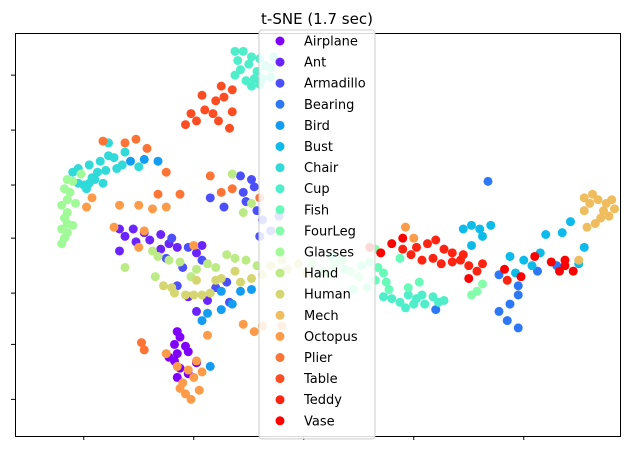 The height and width of the screenshot is (452, 630). Describe the element at coordinates (315, 63) in the screenshot. I see `legend-label-ant: Ant` at that location.